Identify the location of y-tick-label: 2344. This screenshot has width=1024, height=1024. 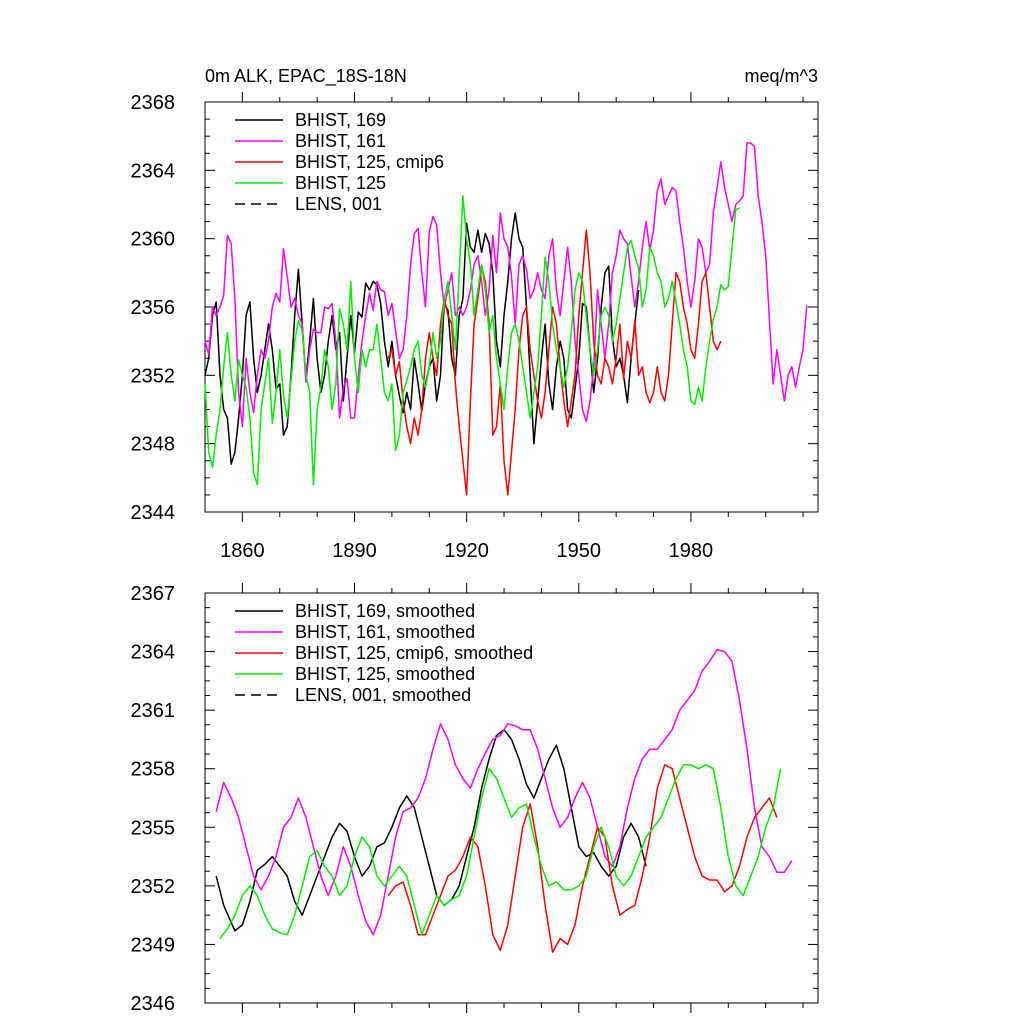
(153, 513).